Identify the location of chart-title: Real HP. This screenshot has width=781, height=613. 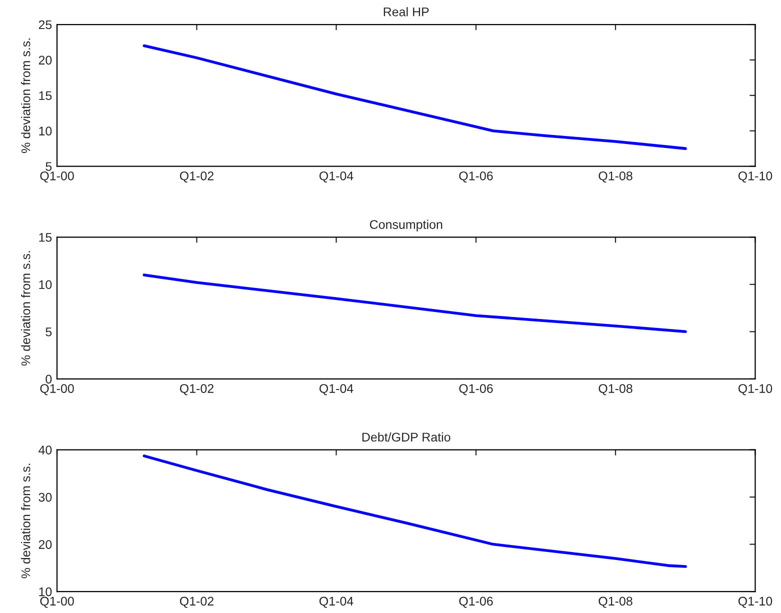
(406, 11).